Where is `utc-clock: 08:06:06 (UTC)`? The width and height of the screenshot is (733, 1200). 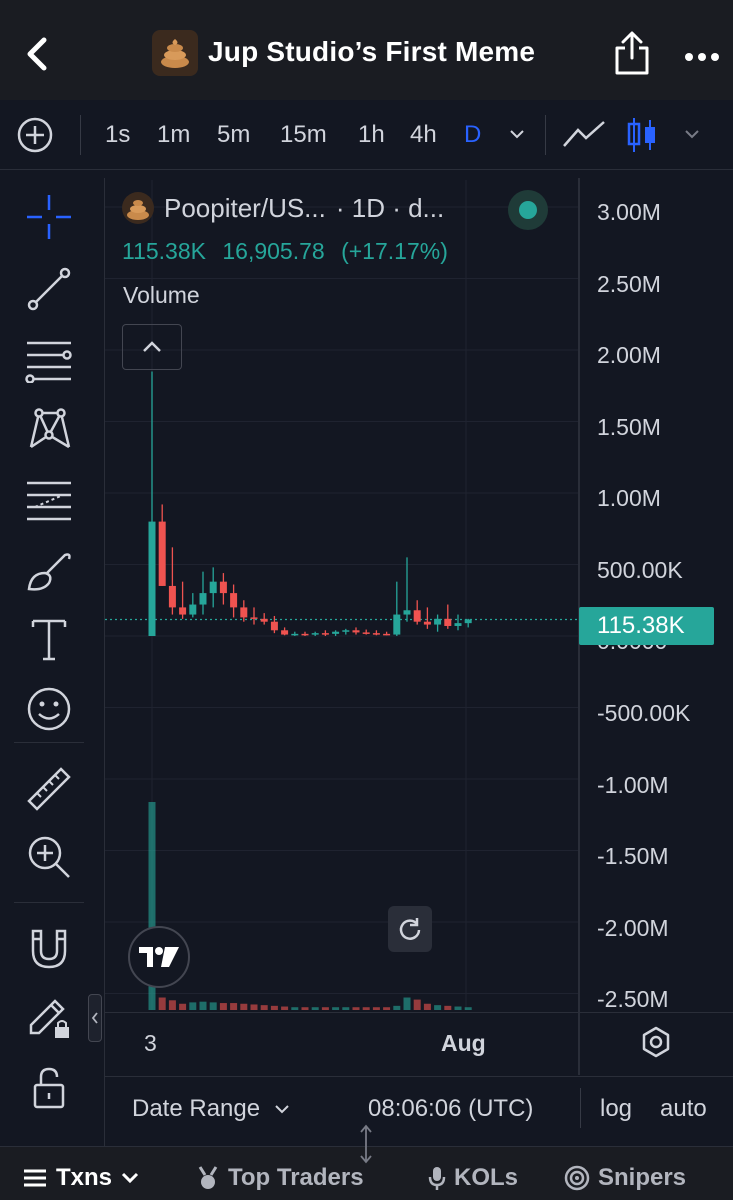
utc-clock: 08:06:06 (UTC) is located at coordinates (451, 1108).